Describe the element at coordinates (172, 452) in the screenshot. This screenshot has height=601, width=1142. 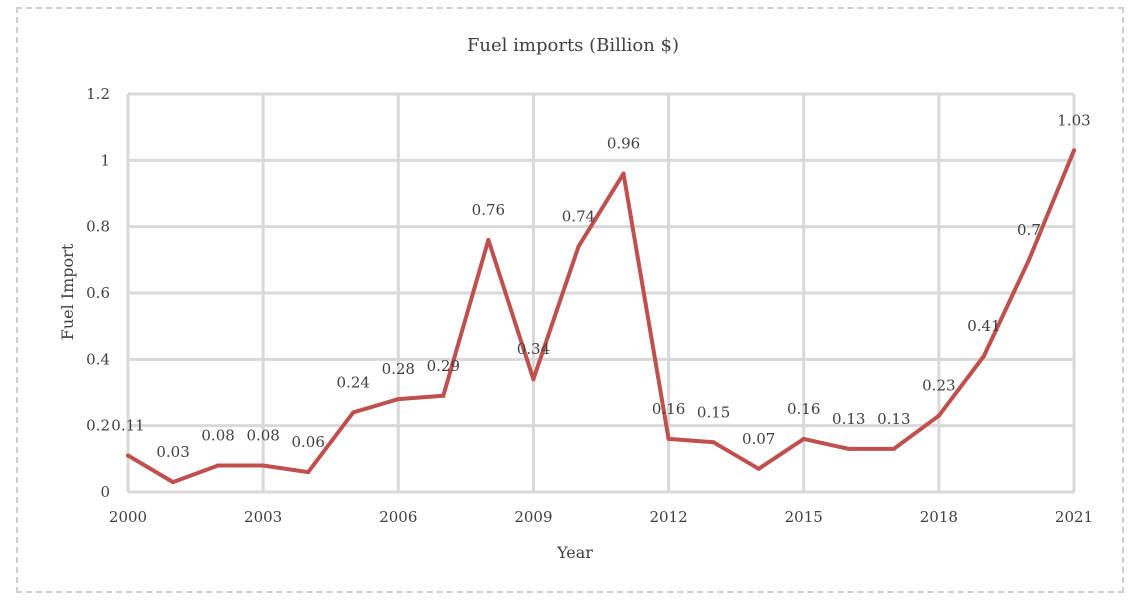
I see `data-label: 0.03` at that location.